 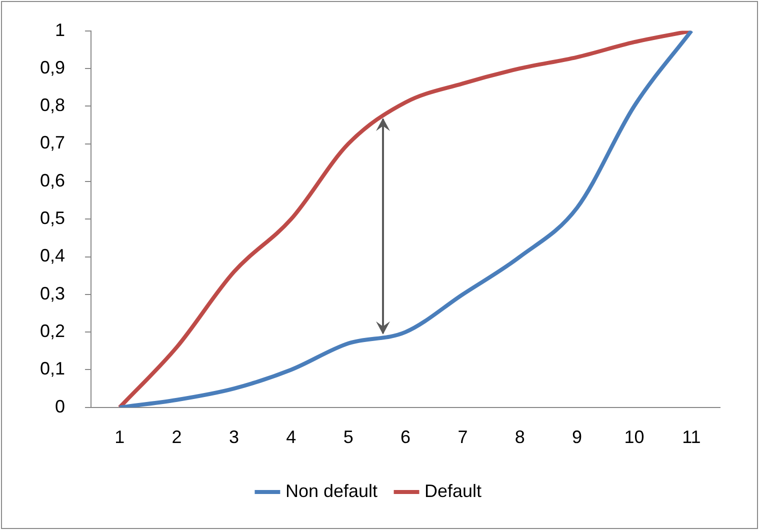 I want to click on y-tick-label: 1, so click(x=60, y=30).